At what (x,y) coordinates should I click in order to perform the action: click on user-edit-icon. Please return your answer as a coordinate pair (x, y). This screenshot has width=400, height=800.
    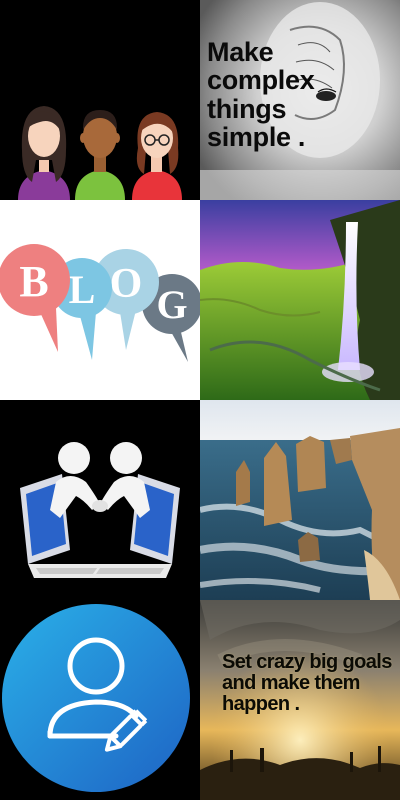
    Looking at the image, I should click on (96, 698).